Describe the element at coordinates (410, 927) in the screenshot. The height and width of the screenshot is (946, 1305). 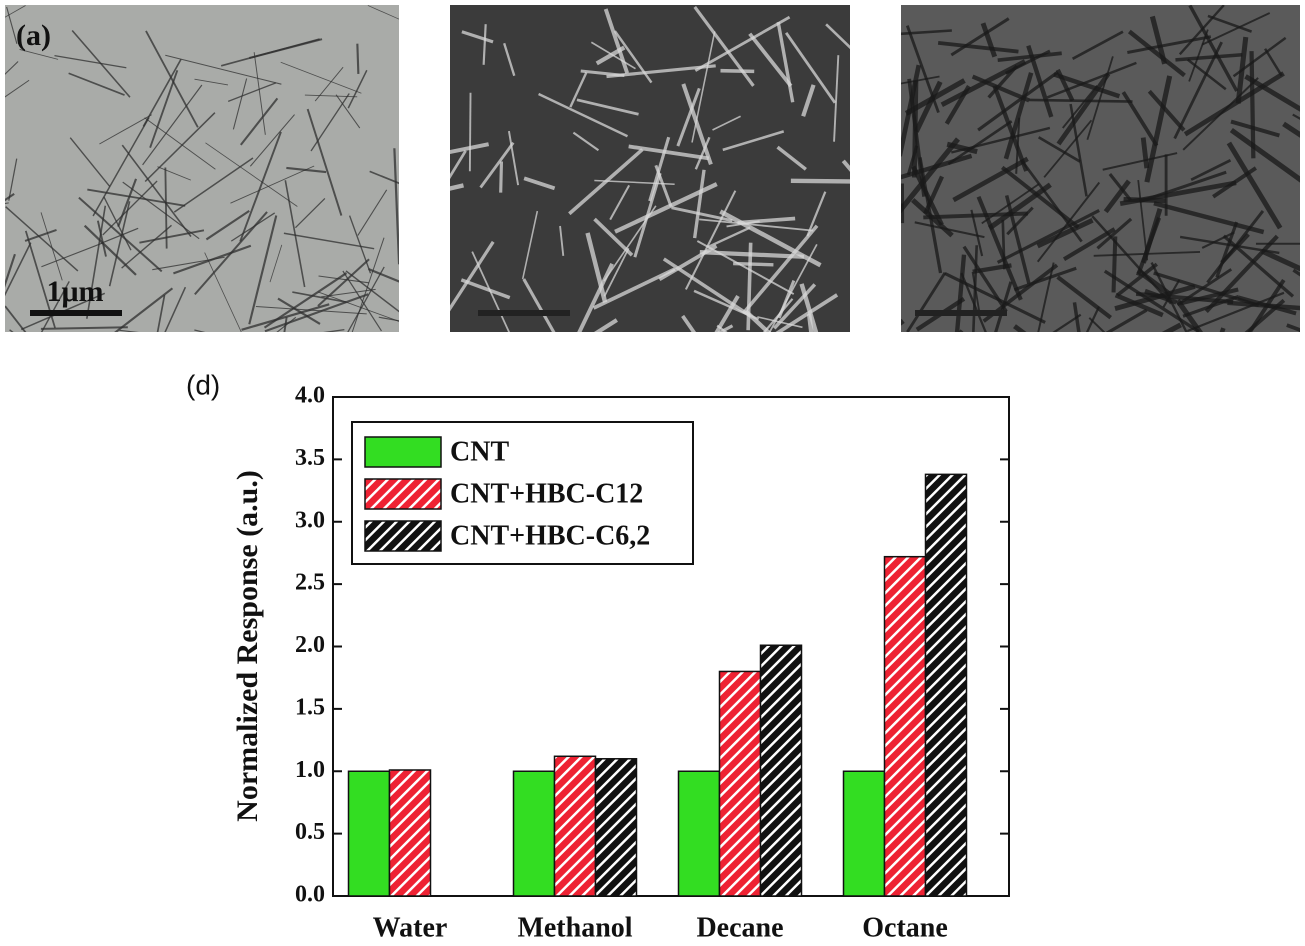
I see `x-tick-label: Water` at that location.